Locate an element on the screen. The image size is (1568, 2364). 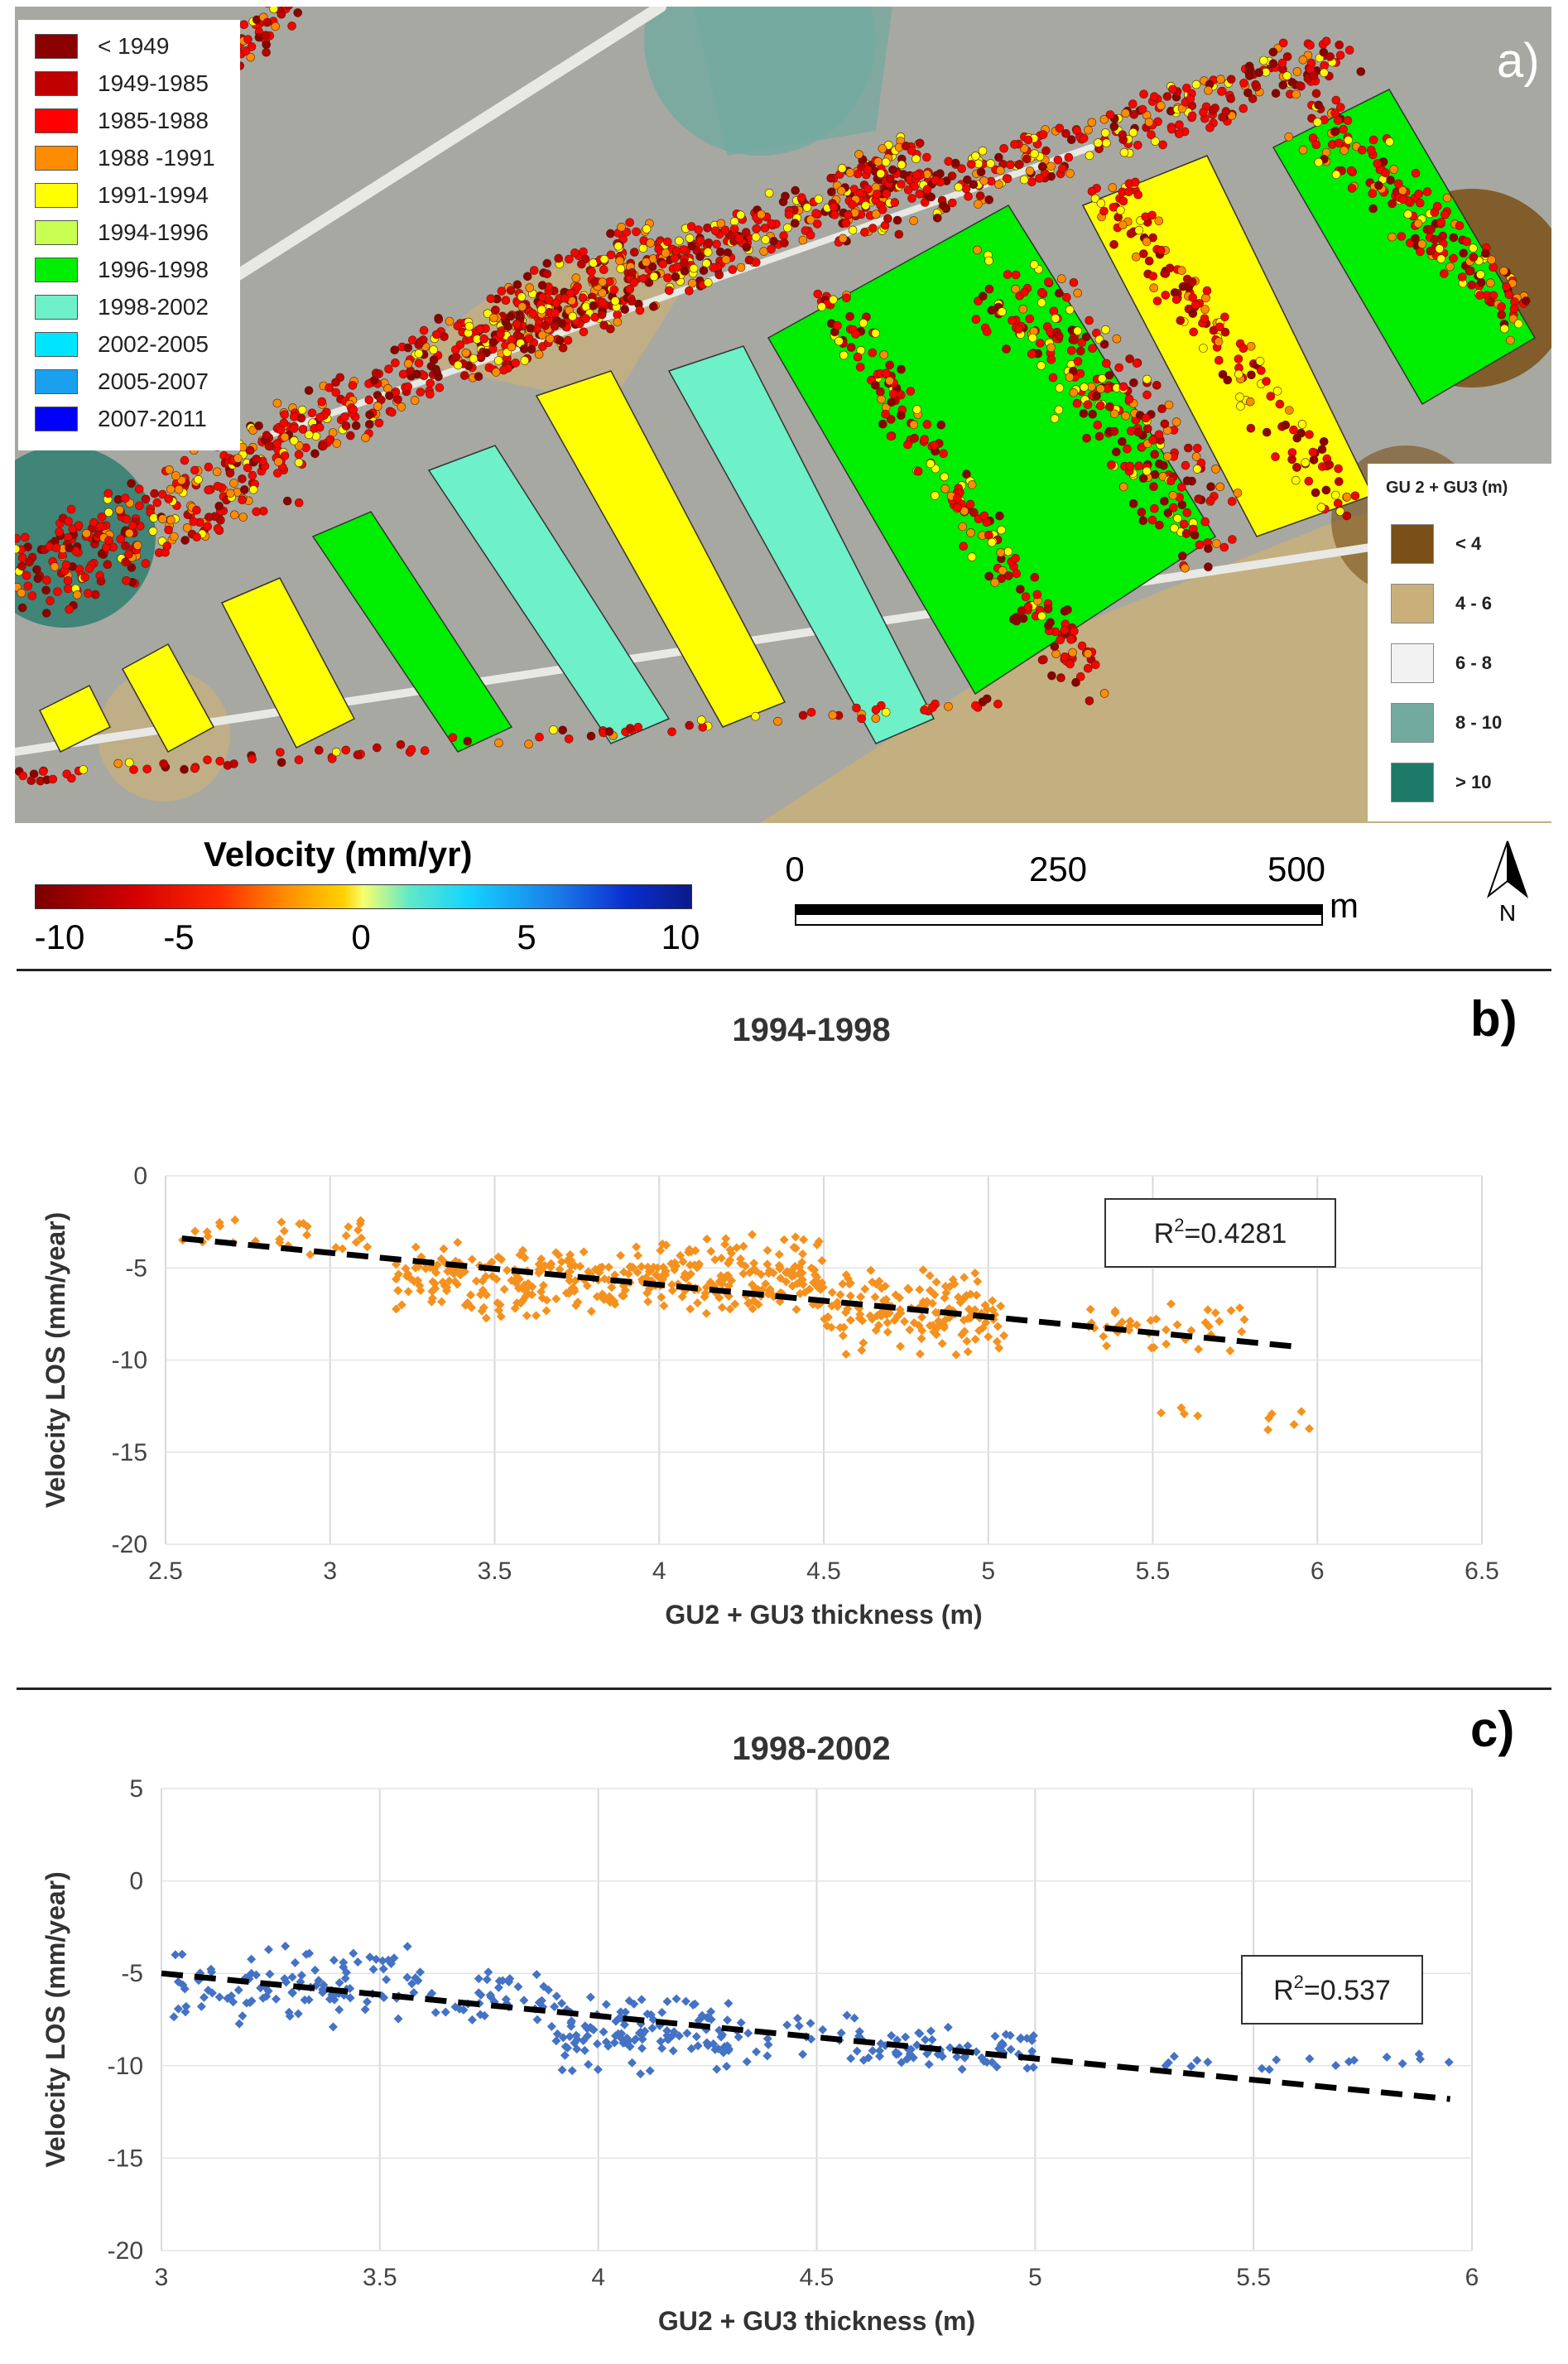
velocity-tick: 0 is located at coordinates (361, 936).